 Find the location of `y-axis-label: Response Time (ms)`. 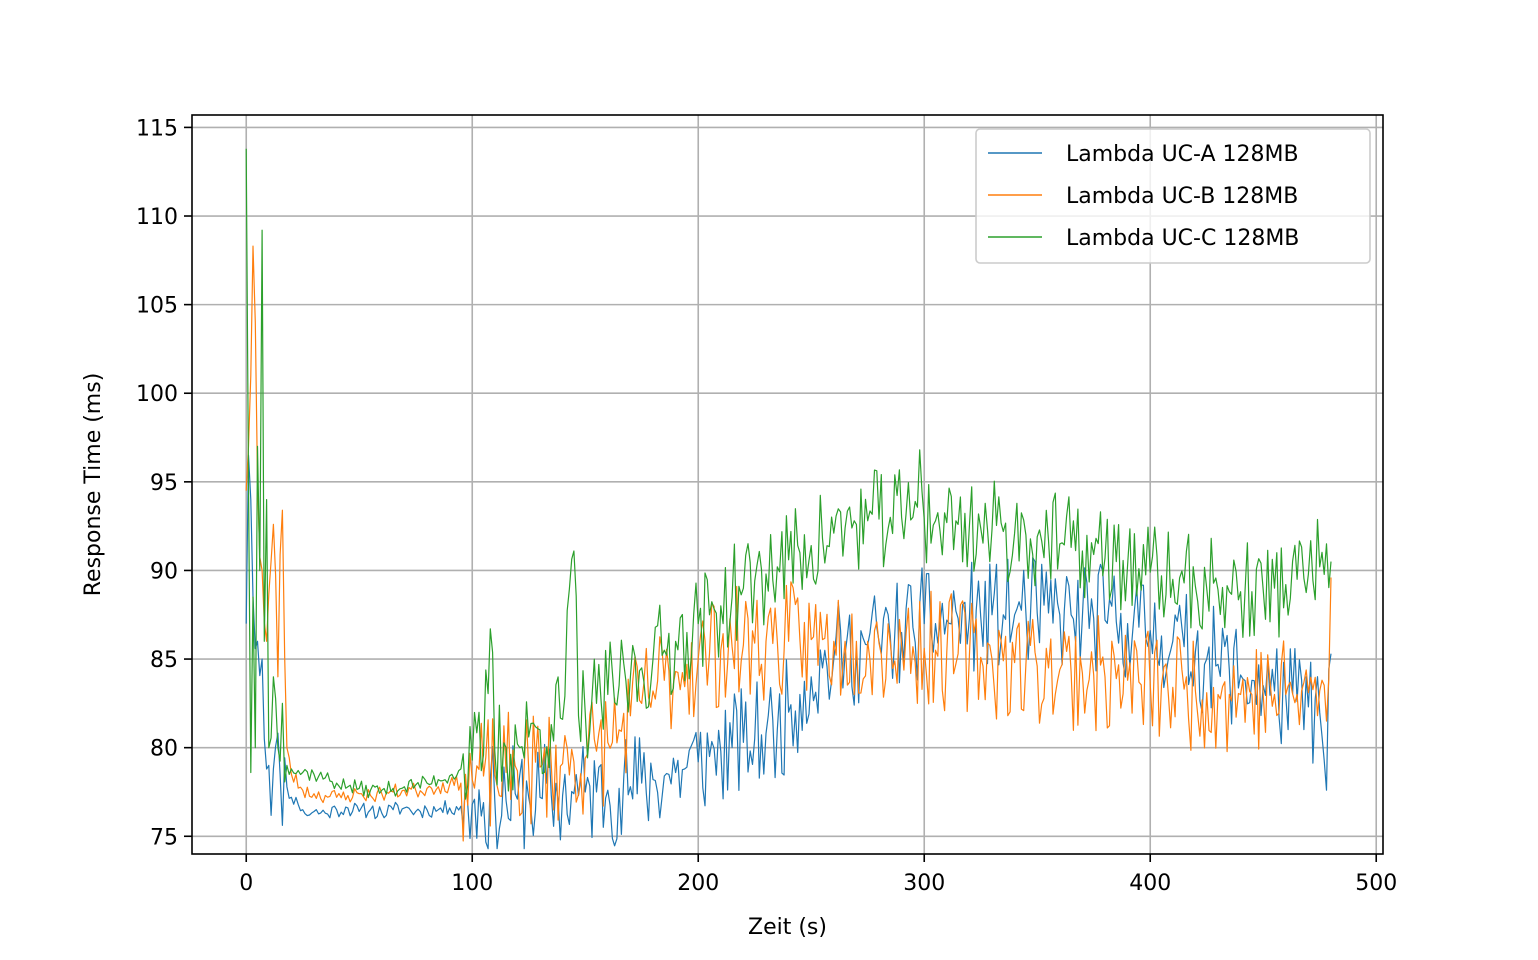

y-axis-label: Response Time (ms) is located at coordinates (93, 485).